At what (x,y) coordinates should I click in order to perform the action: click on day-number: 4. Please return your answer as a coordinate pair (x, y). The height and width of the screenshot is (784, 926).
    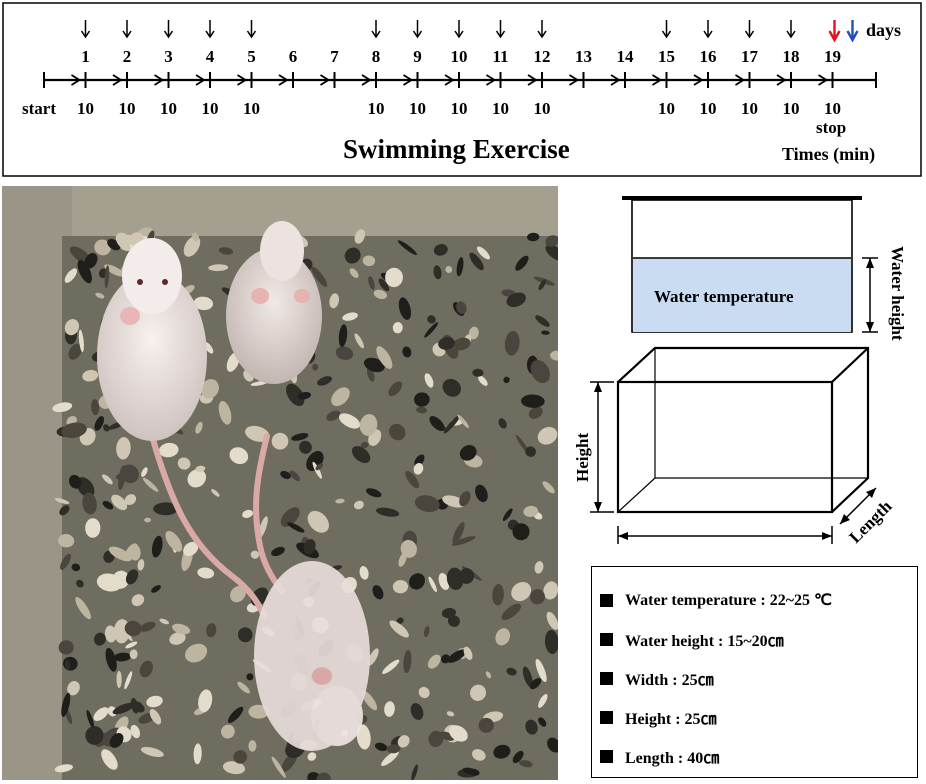
    Looking at the image, I should click on (210, 56).